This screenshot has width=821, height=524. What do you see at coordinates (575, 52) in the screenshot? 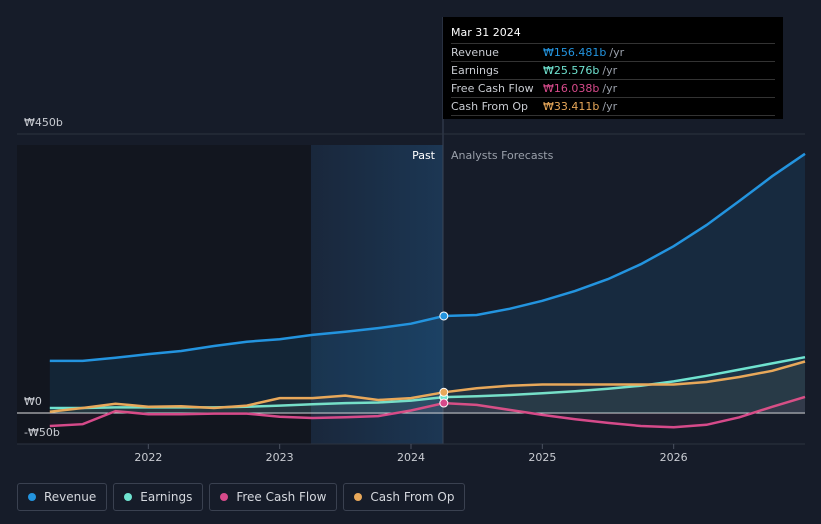
I see `tooltip-value: ₩156.481b` at bounding box center [575, 52].